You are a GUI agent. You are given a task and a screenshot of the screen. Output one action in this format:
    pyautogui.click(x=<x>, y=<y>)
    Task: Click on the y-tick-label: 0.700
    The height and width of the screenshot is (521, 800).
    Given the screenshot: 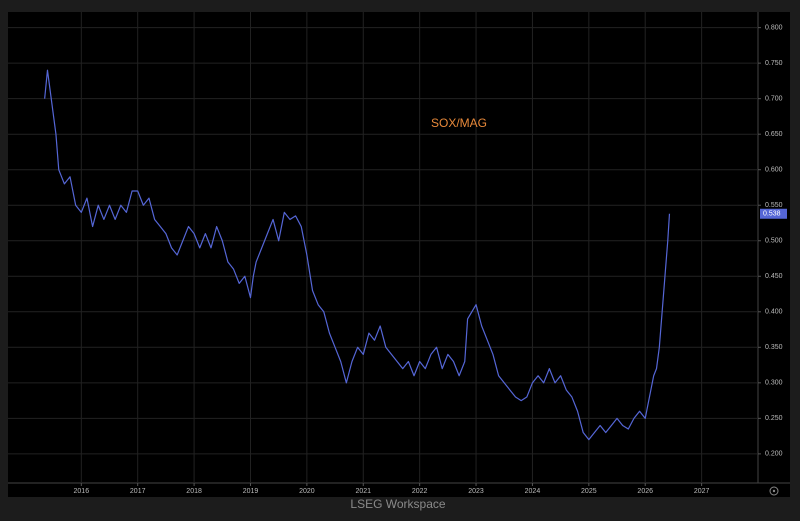 What is the action you would take?
    pyautogui.click(x=774, y=99)
    